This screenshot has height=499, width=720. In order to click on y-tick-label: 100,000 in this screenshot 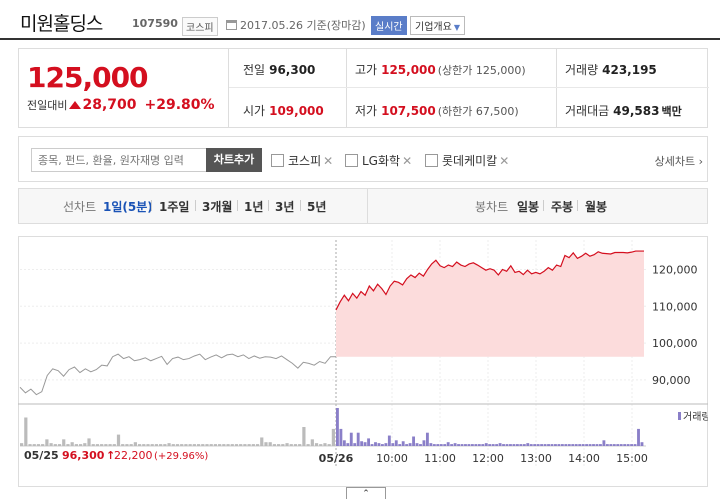, I will do `click(675, 343)`.